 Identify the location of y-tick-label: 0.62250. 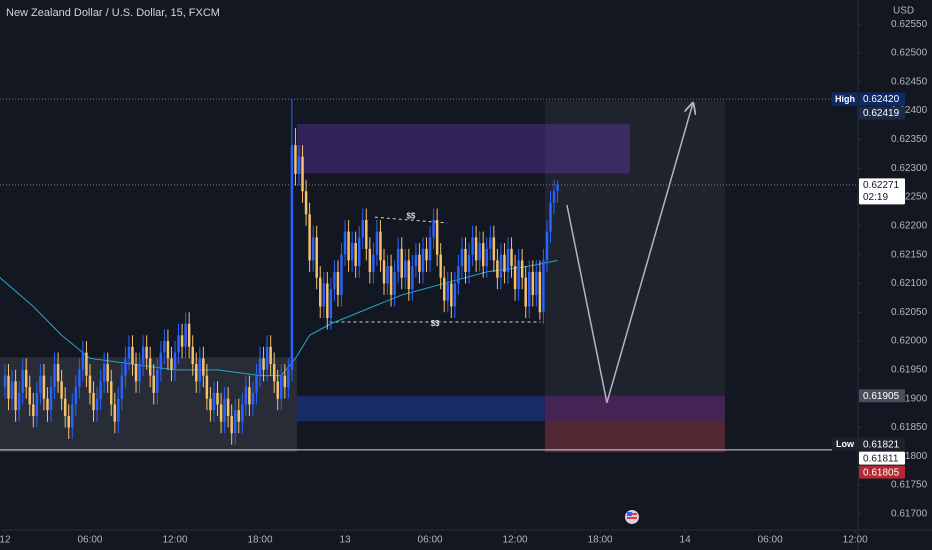
(909, 197).